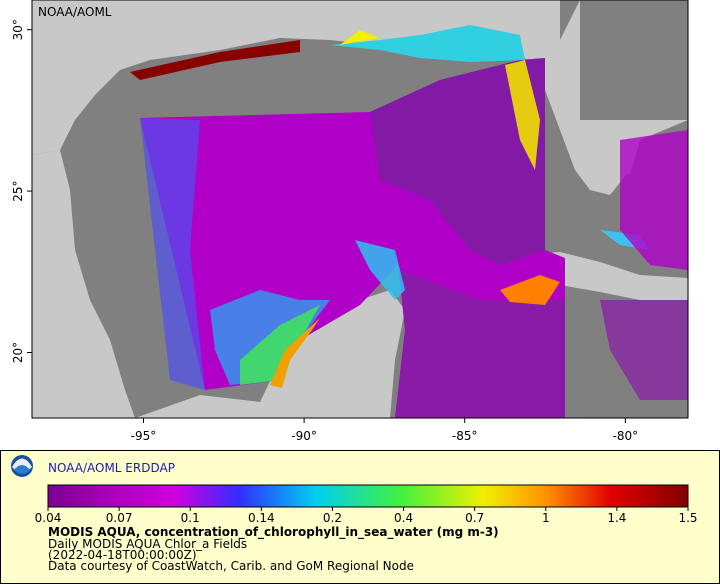 The width and height of the screenshot is (720, 584). I want to click on y-tick-label: 20°, so click(18, 352).